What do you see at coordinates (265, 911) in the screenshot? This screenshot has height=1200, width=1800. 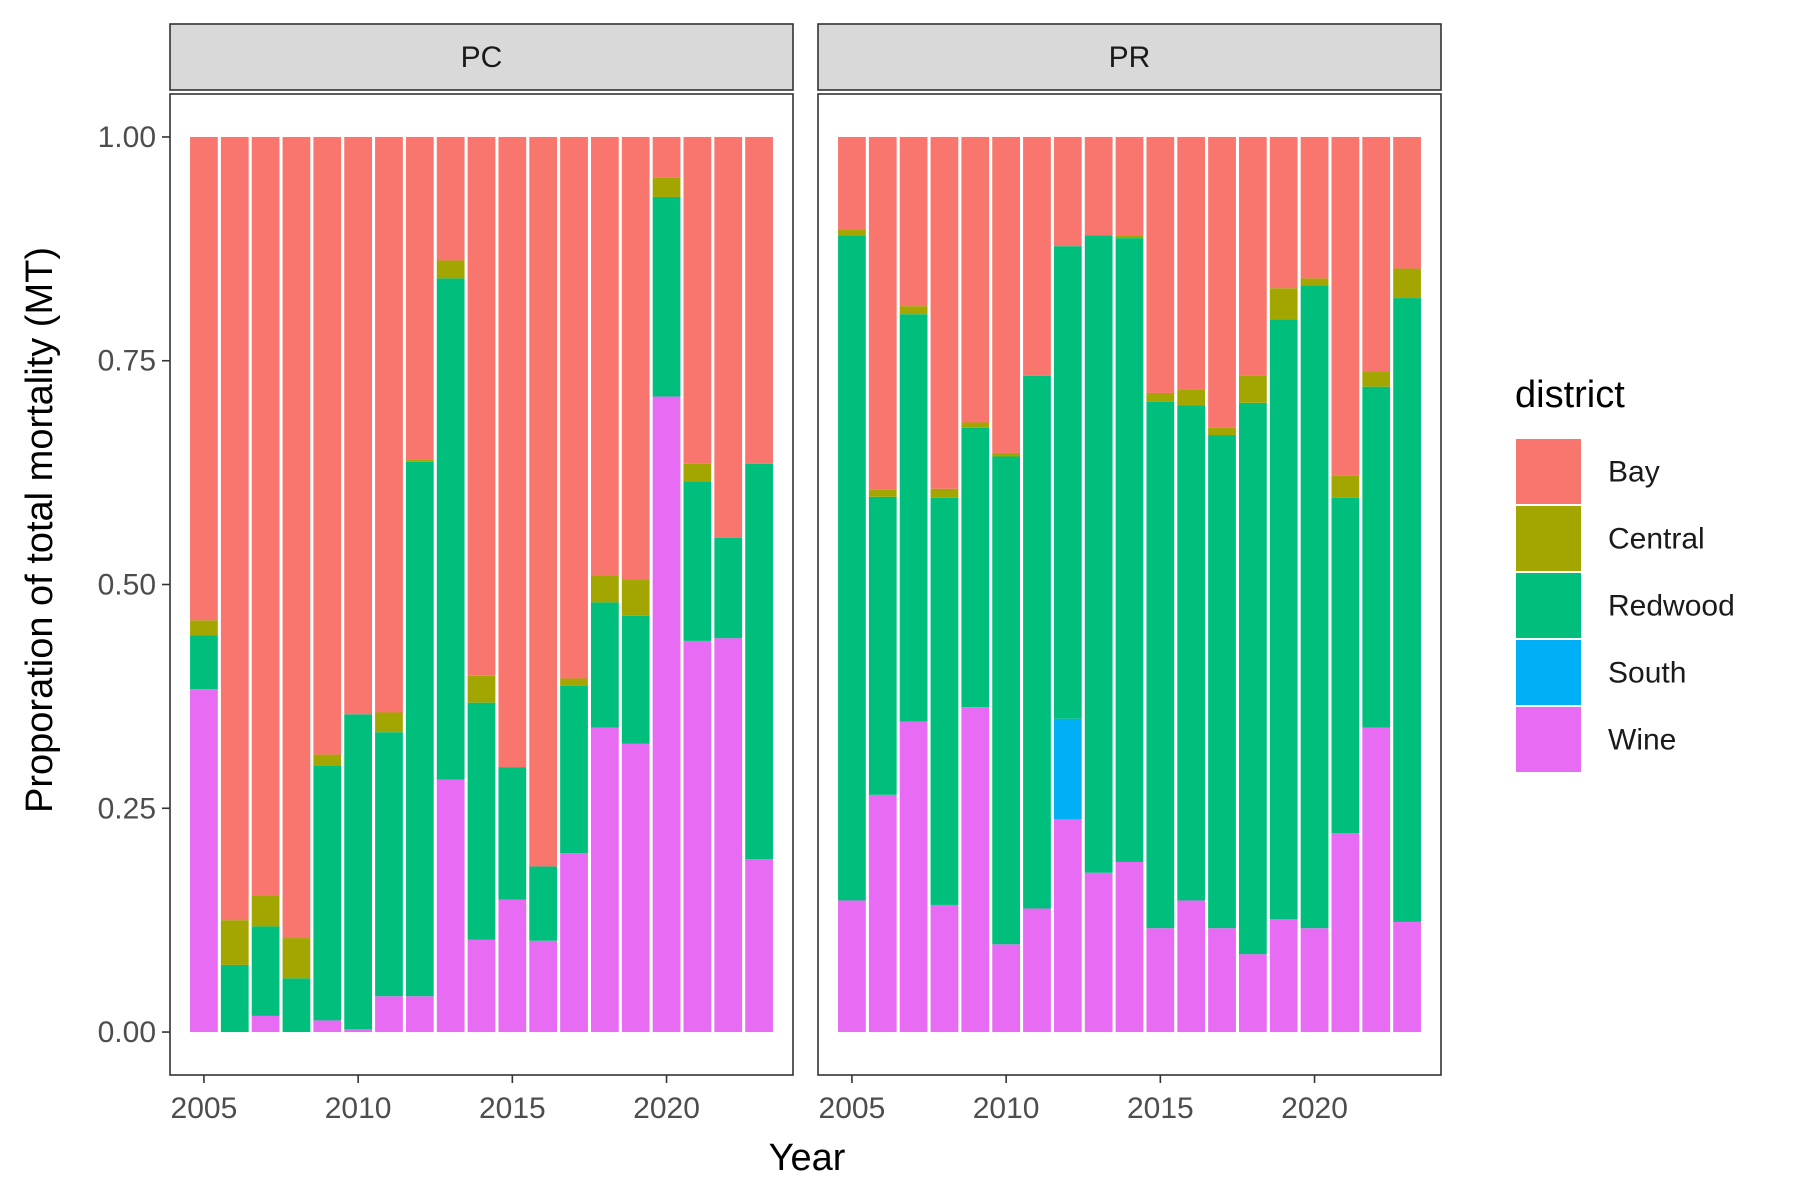 I see `bar-segment-central-2007` at bounding box center [265, 911].